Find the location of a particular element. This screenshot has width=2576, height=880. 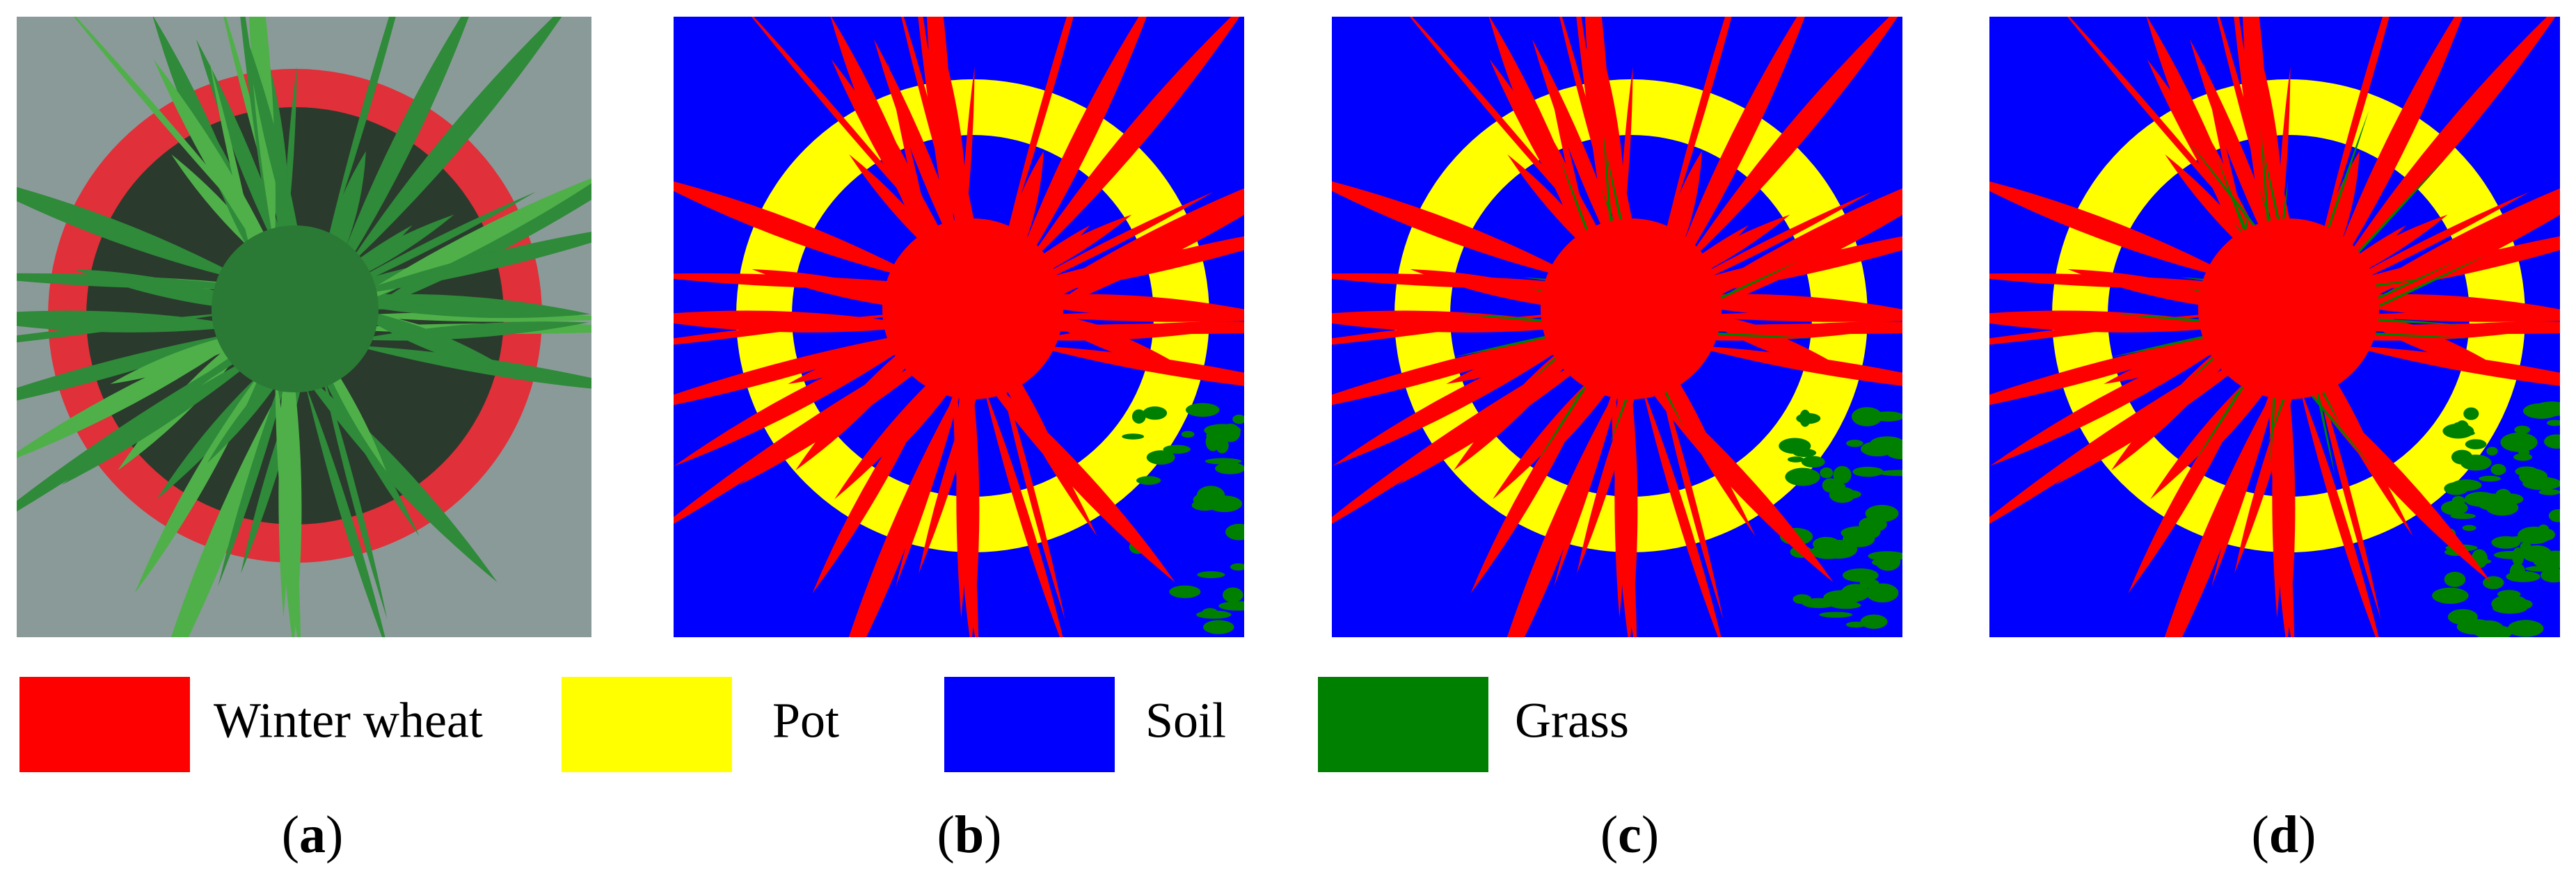

panel-label-part: b is located at coordinates (969, 835).